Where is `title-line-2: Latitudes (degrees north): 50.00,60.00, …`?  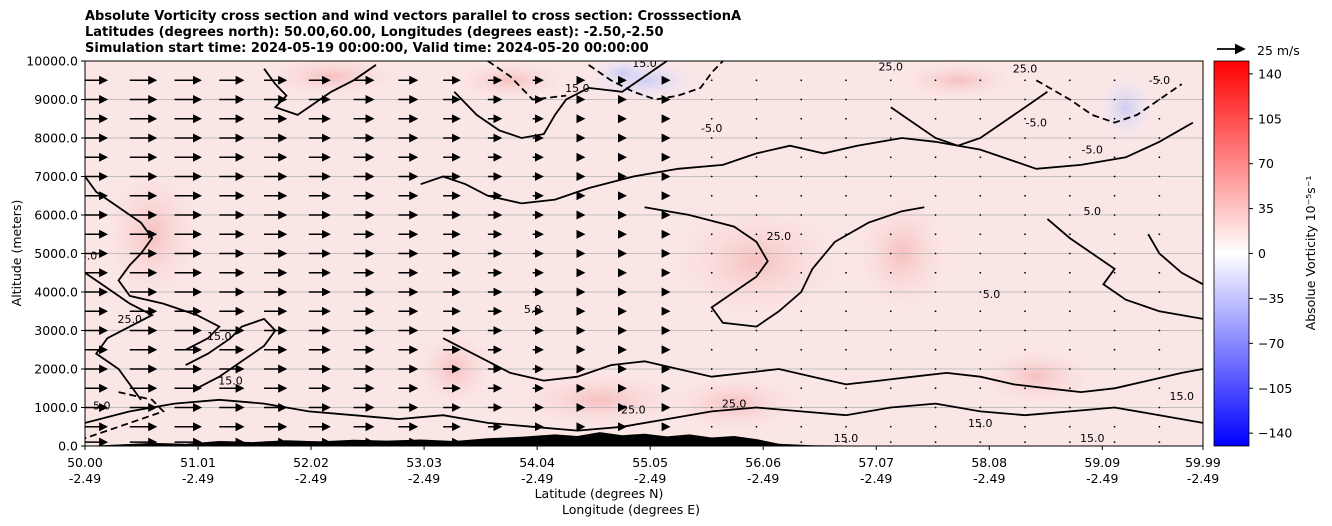
title-line-2: Latitudes (degrees north): 50.00,60.00, … is located at coordinates (374, 32).